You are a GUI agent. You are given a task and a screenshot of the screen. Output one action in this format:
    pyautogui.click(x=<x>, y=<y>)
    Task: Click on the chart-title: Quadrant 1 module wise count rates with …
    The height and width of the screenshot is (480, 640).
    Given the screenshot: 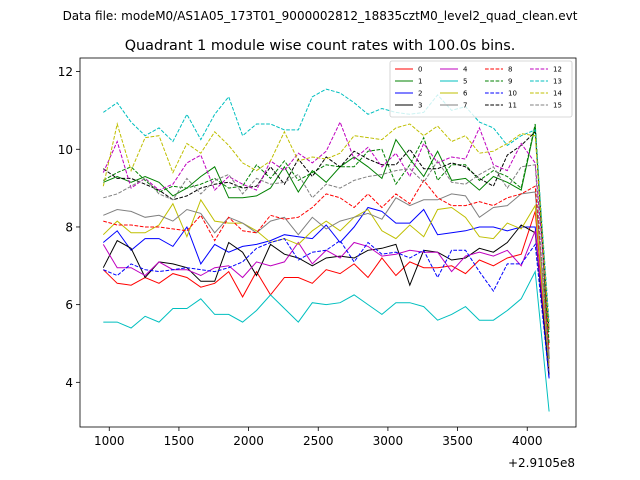 What is the action you would take?
    pyautogui.click(x=320, y=46)
    